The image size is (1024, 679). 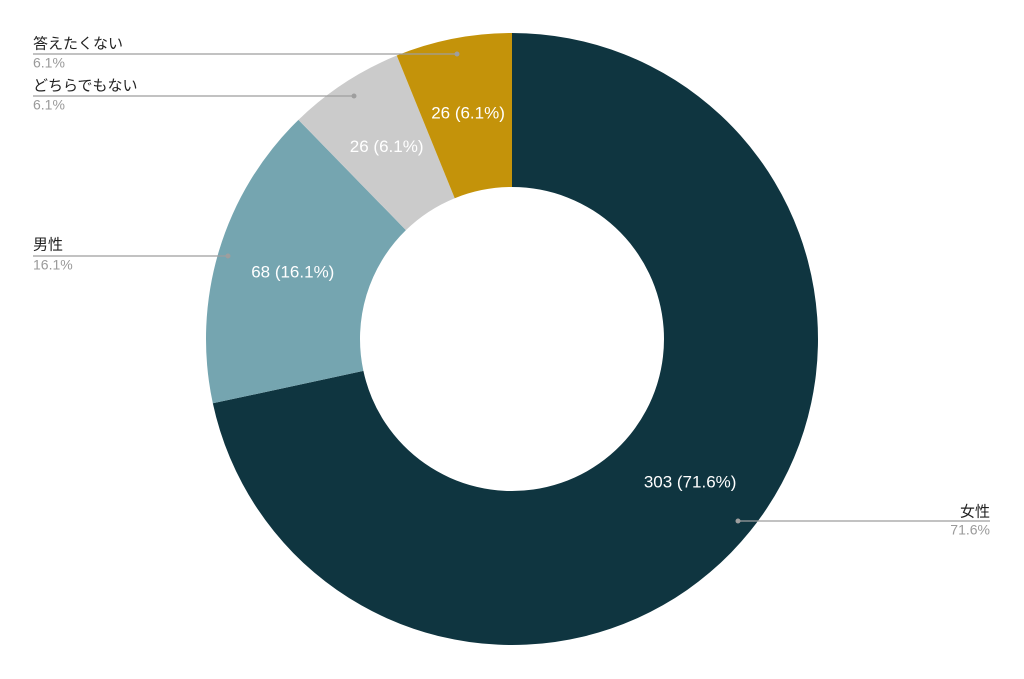 I want to click on legend-percent-3: 6.1%, so click(x=49, y=63).